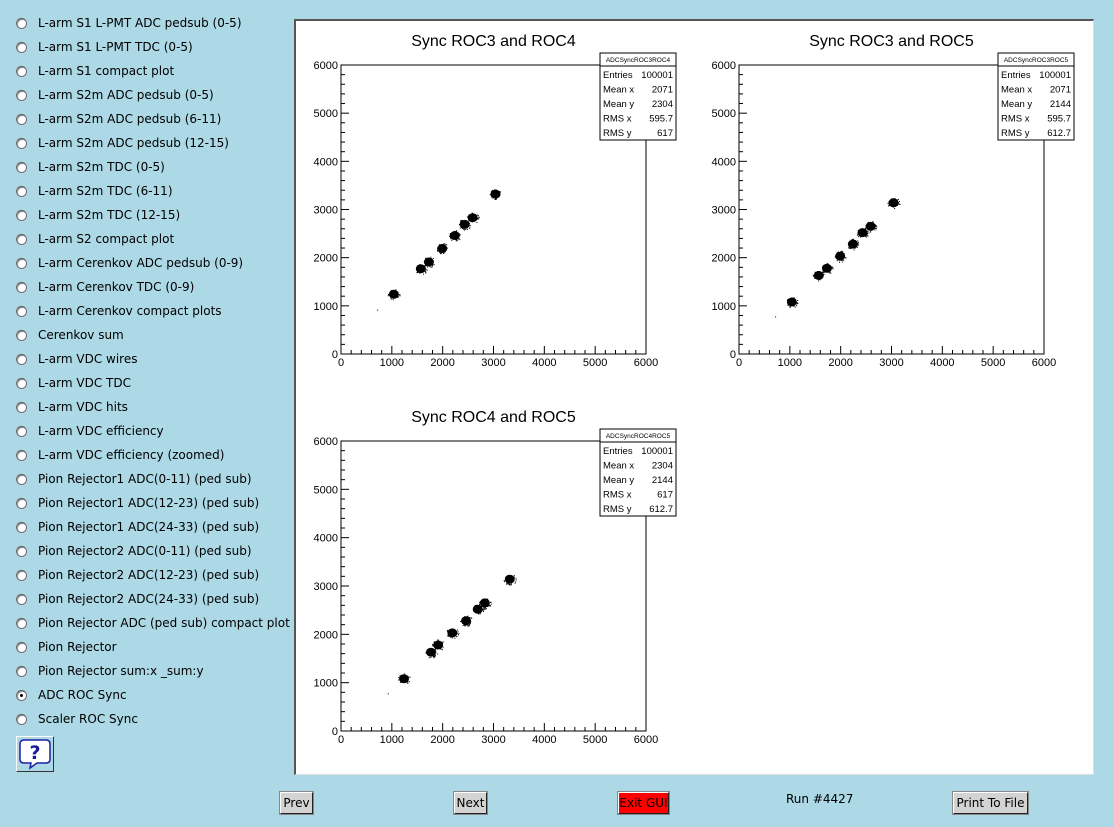 The image size is (1114, 827). I want to click on radio-item: L-arm S2m TDC (0-5), so click(90, 167).